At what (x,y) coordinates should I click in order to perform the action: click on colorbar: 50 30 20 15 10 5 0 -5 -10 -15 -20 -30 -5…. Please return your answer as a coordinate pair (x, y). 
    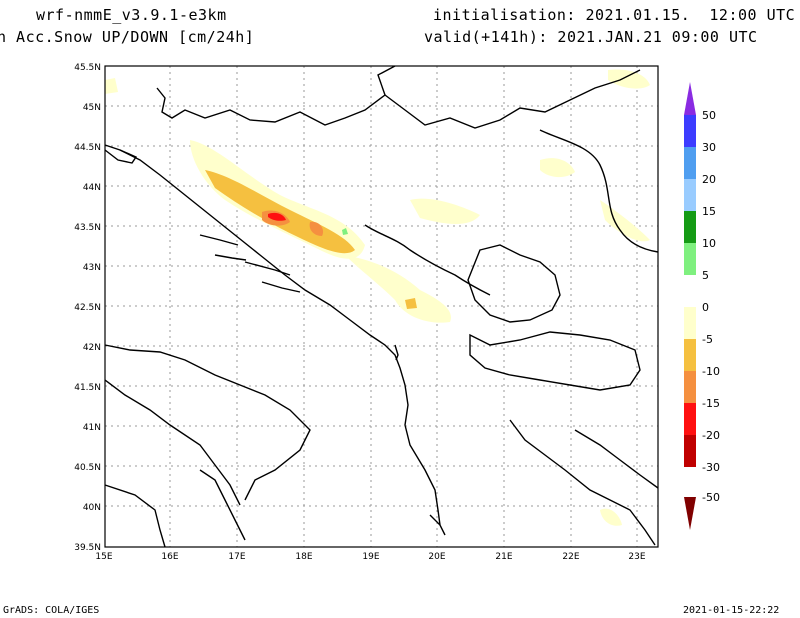
    Looking at the image, I should click on (702, 306).